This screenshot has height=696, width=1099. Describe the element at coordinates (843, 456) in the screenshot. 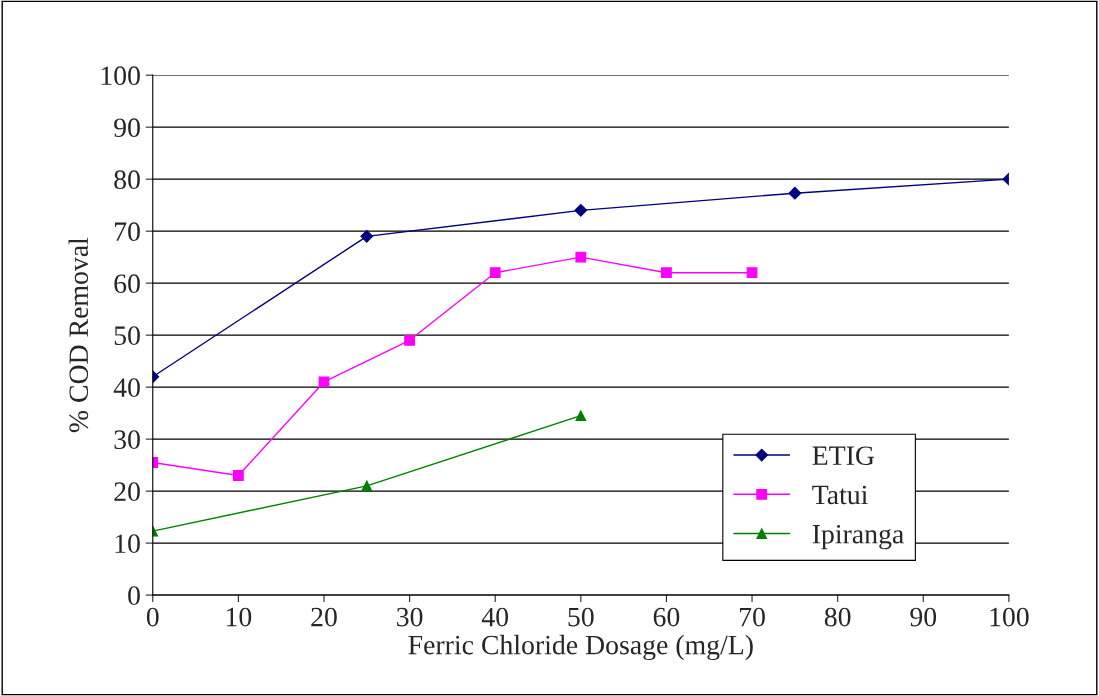

I see `legend-label: ETIG` at that location.